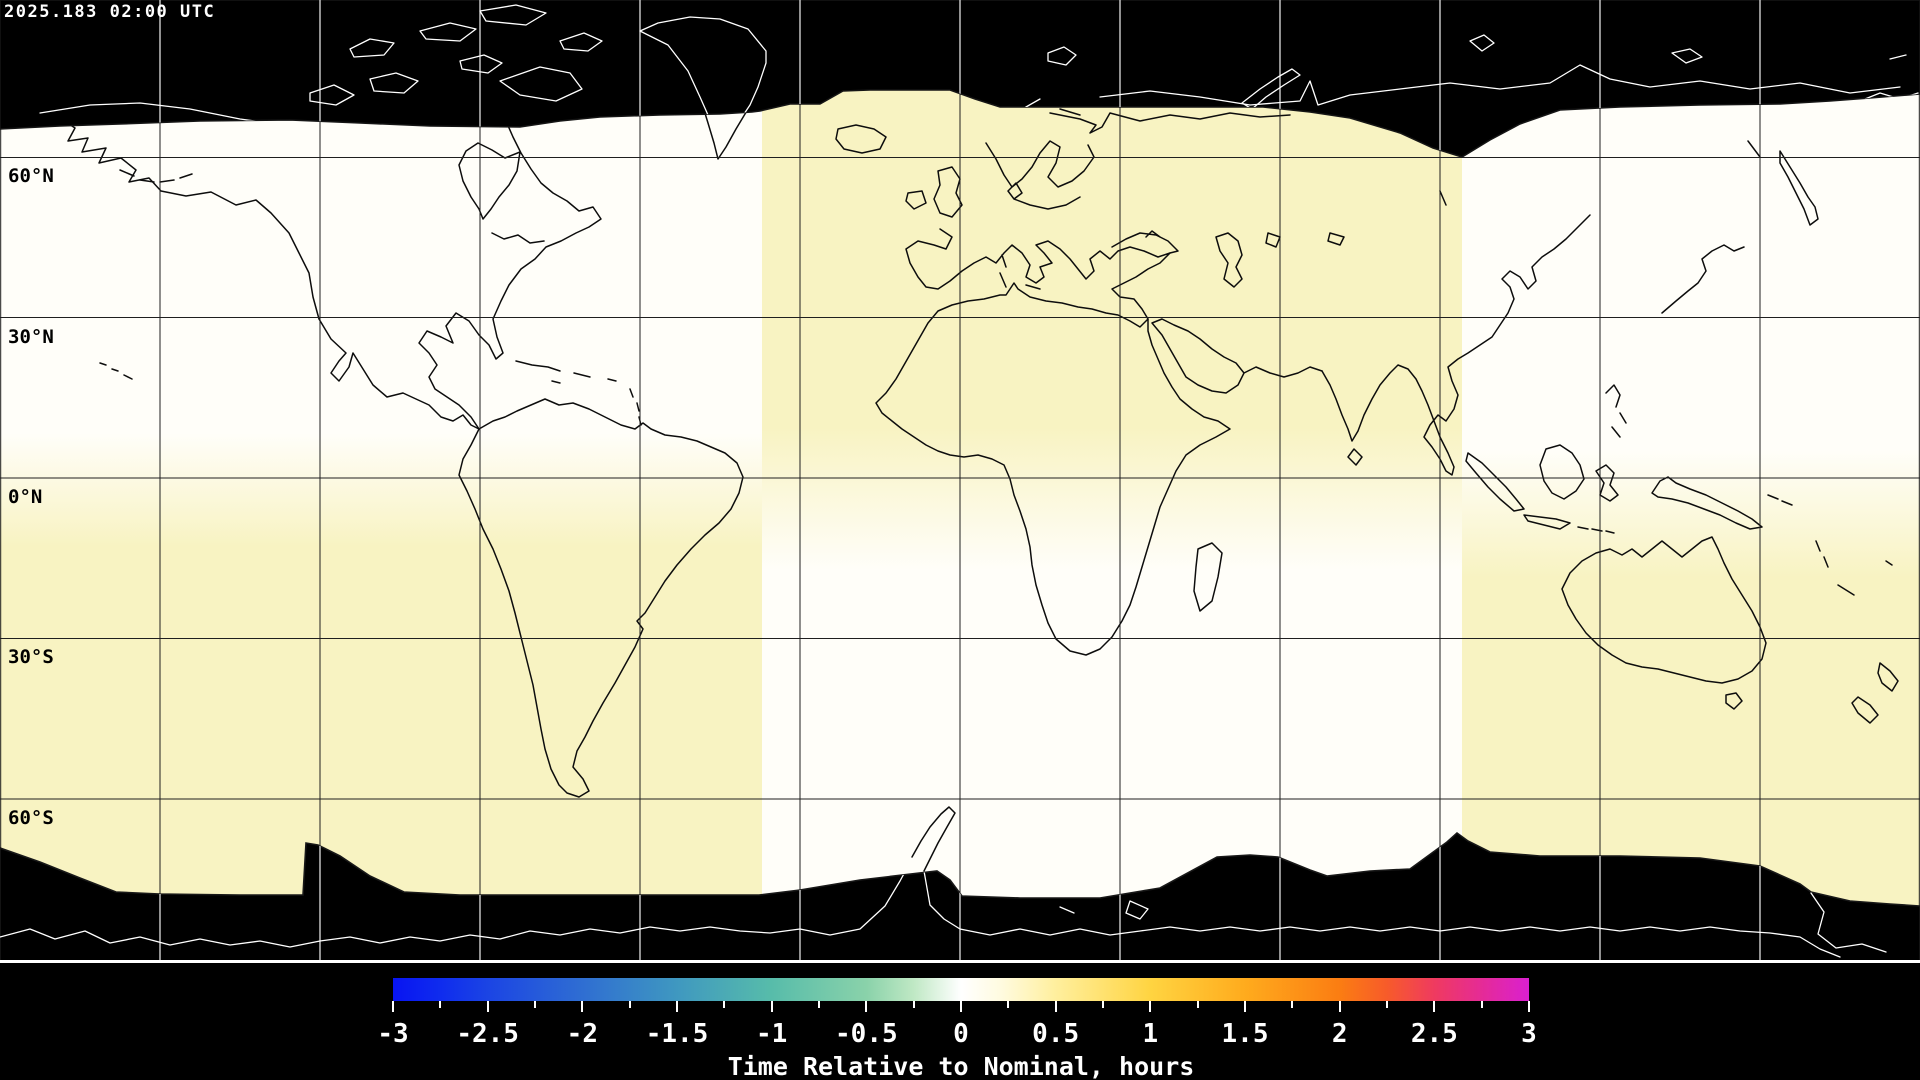  What do you see at coordinates (1237, 356) in the screenshot?
I see `coast-arabia` at bounding box center [1237, 356].